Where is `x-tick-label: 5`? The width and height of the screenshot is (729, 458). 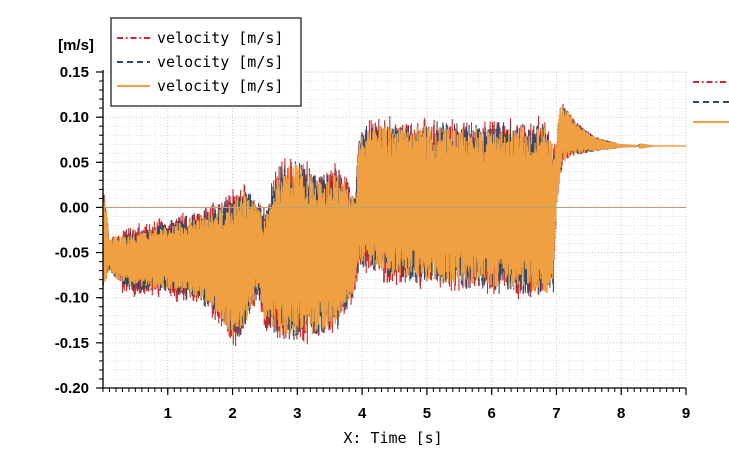 x-tick-label: 5 is located at coordinates (427, 413).